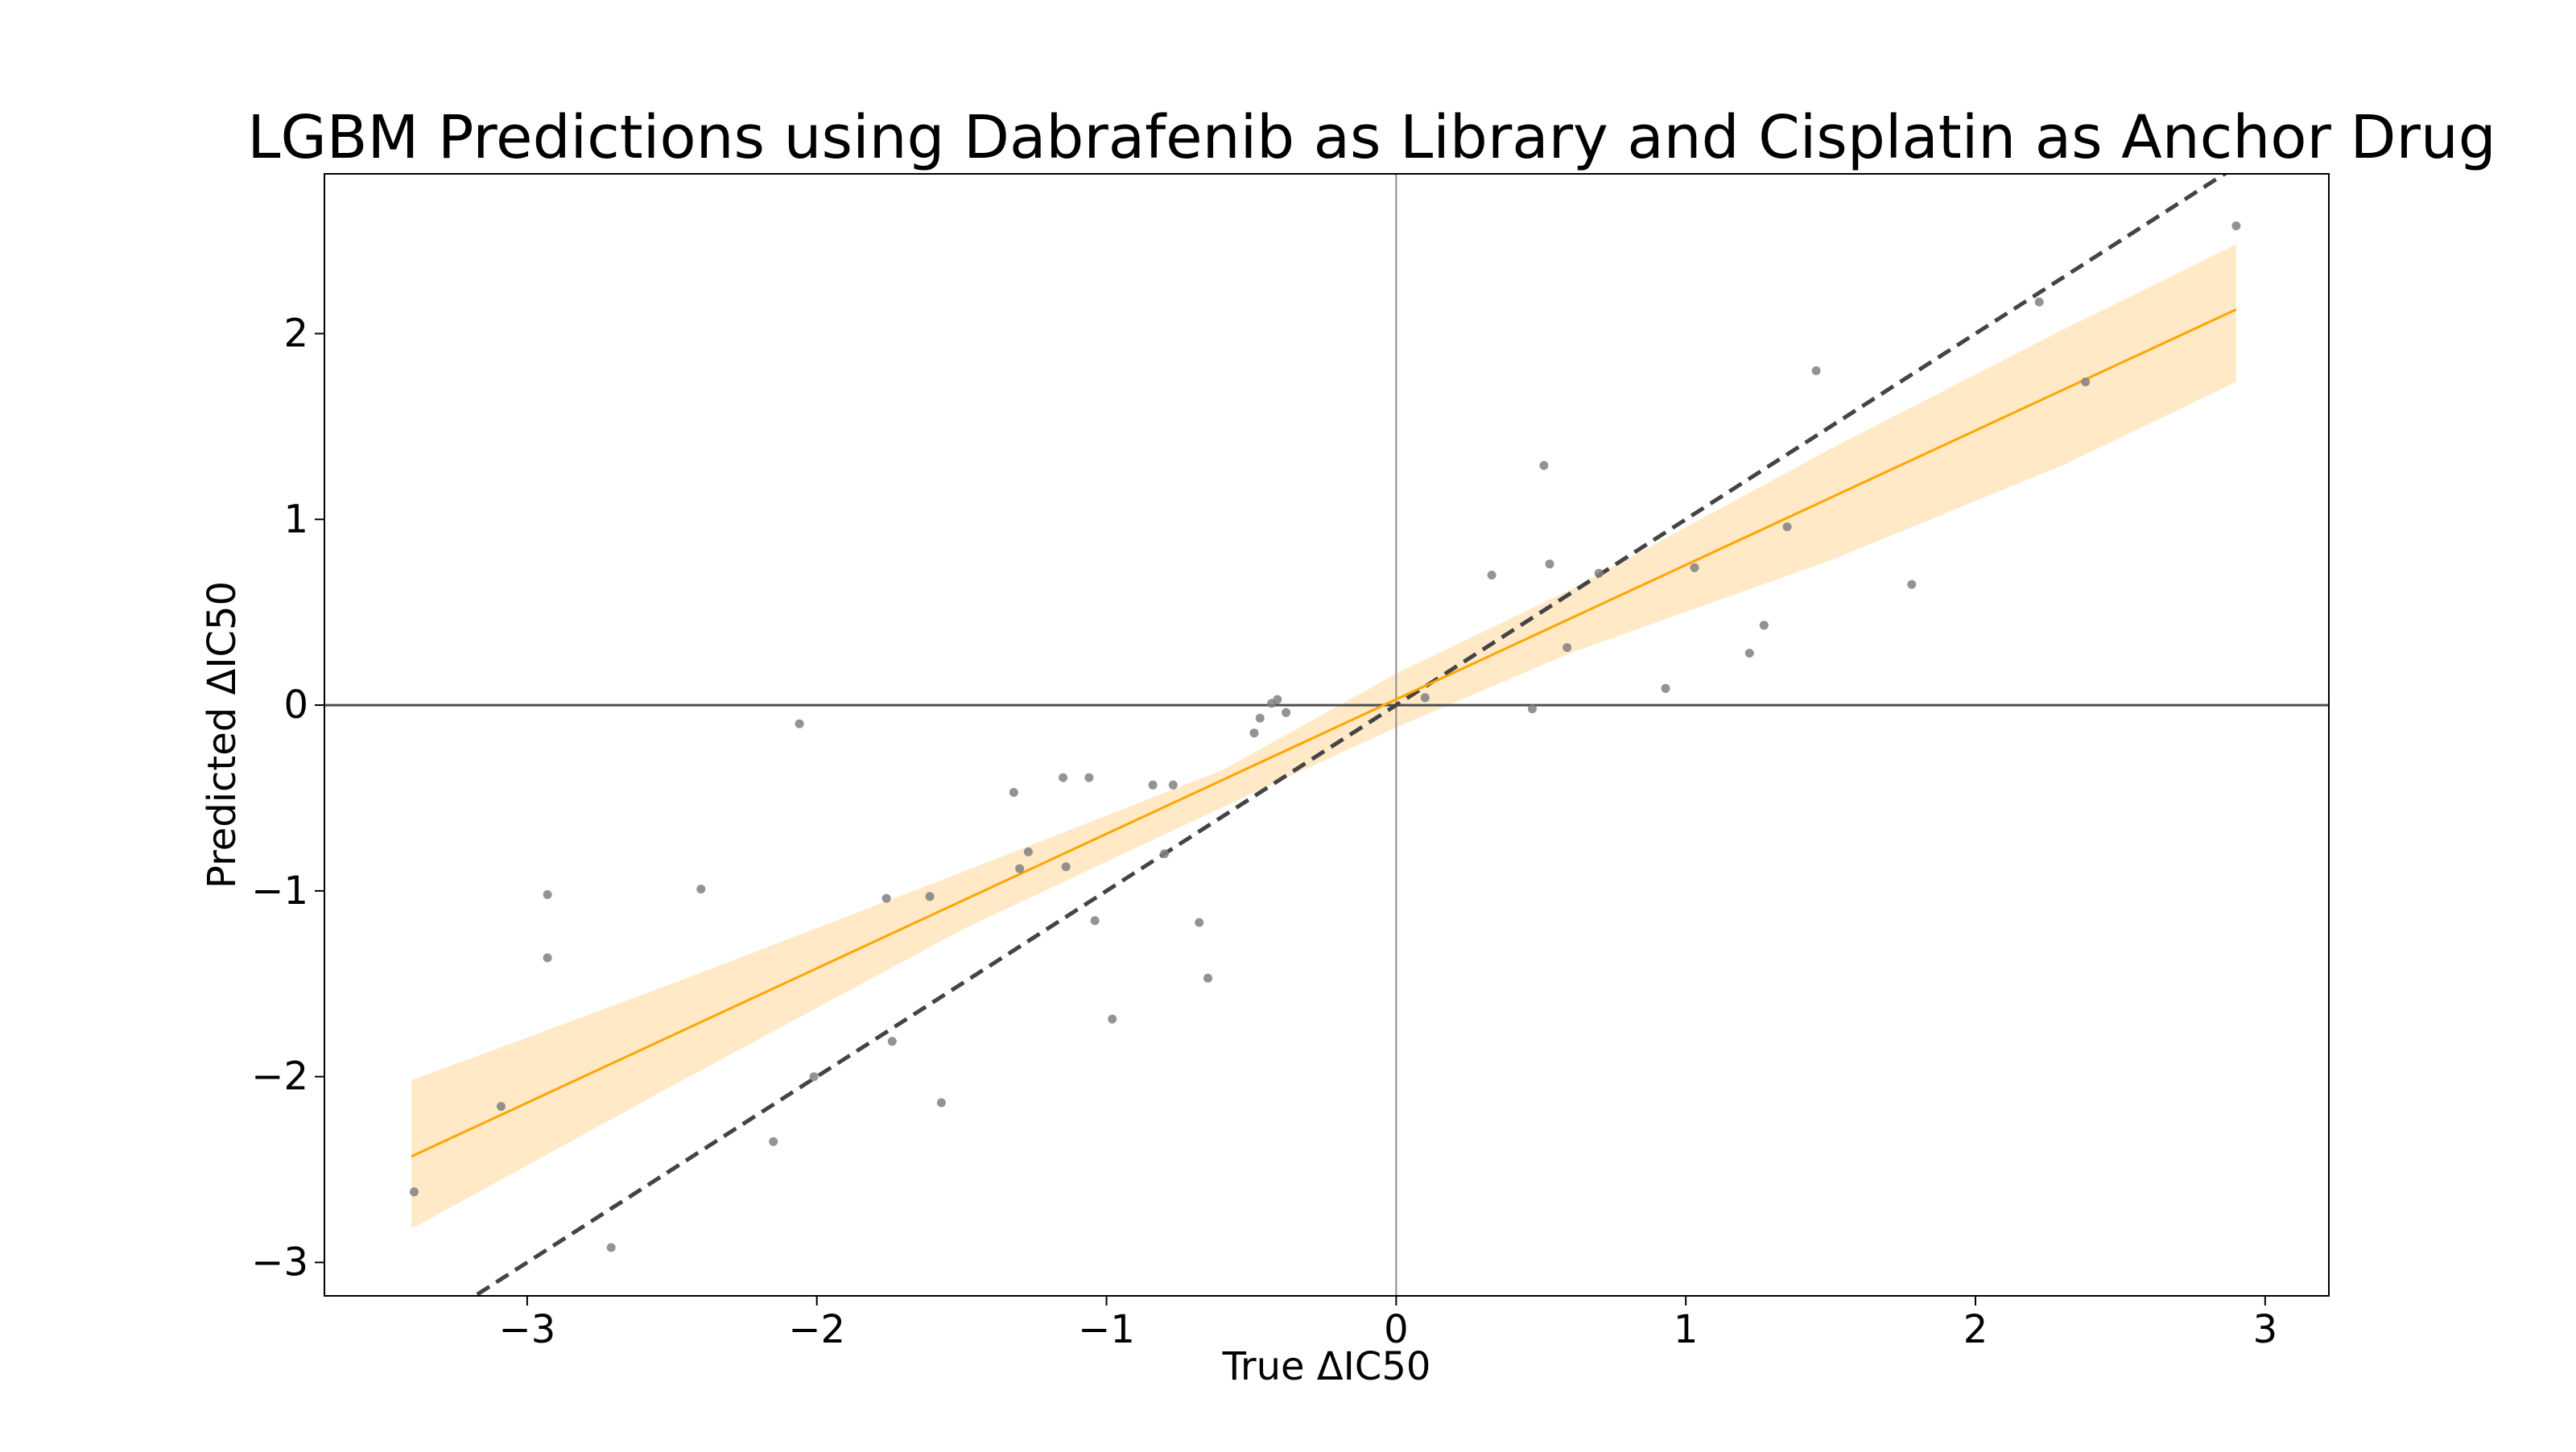 Image resolution: width=2576 pixels, height=1452 pixels. I want to click on y-tick-label-4: 0, so click(295, 705).